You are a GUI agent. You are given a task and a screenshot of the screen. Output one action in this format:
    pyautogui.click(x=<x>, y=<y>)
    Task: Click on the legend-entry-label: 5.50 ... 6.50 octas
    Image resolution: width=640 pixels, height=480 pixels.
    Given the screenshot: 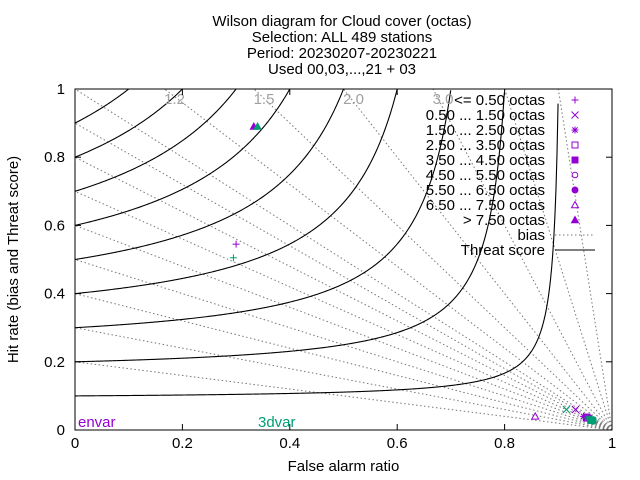 What is the action you would take?
    pyautogui.click(x=485, y=190)
    